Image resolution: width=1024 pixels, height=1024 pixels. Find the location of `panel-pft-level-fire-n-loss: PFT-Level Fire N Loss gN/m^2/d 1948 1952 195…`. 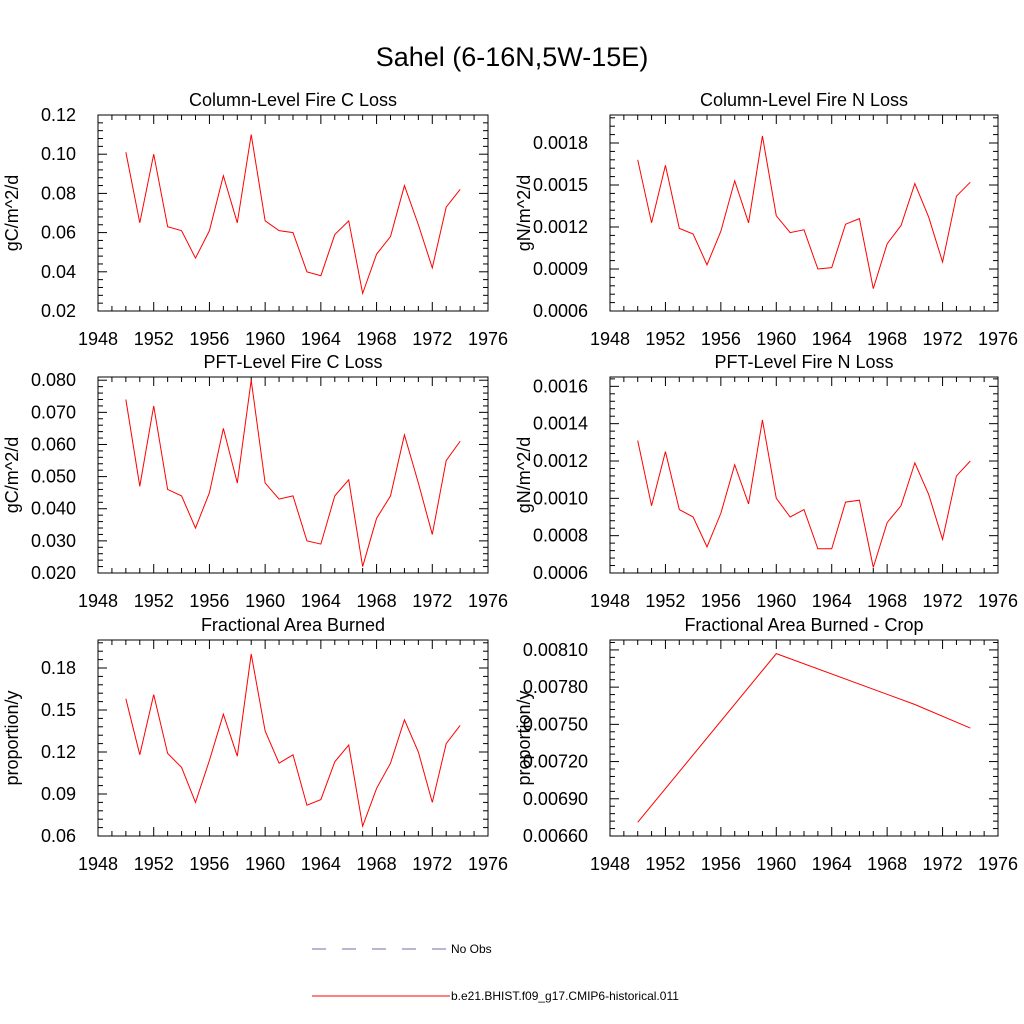

panel-pft-level-fire-n-loss: PFT-Level Fire N Loss gN/m^2/d 1948 1952 195… is located at coordinates (766, 481).